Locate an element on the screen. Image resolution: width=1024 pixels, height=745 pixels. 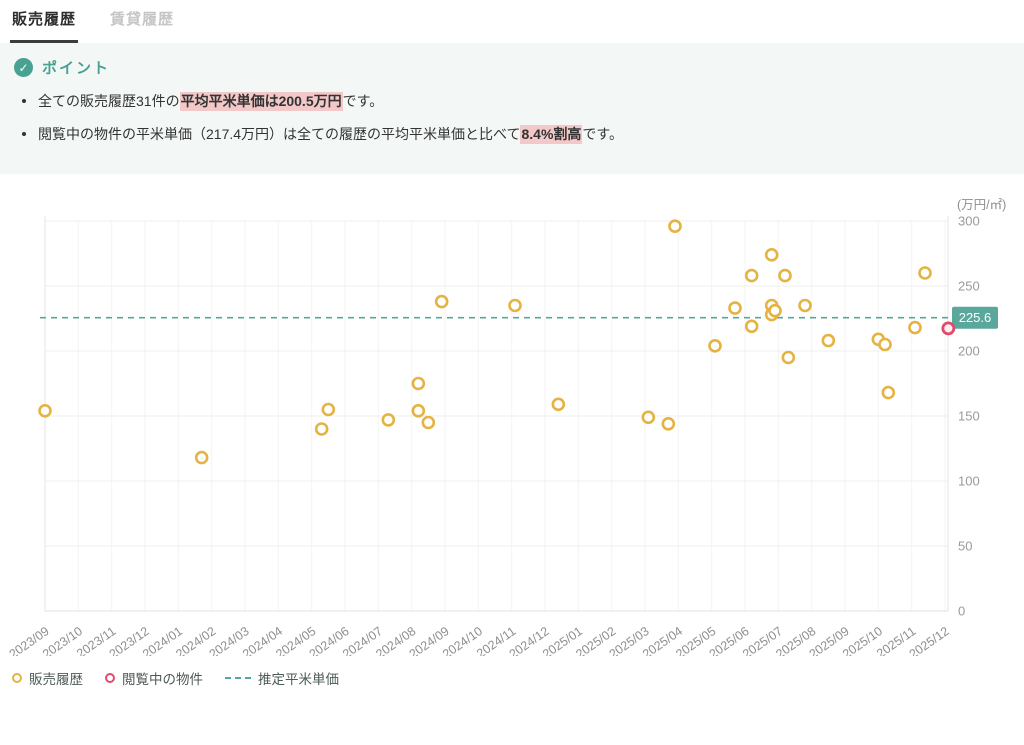
sales-history-point: 2025/08 208 is located at coordinates (828, 340).